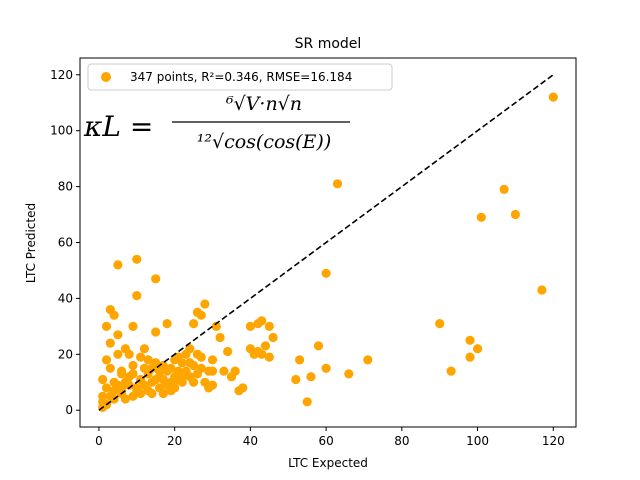 The height and width of the screenshot is (480, 640). What do you see at coordinates (328, 463) in the screenshot?
I see `x-axis-label: LTC Expected` at bounding box center [328, 463].